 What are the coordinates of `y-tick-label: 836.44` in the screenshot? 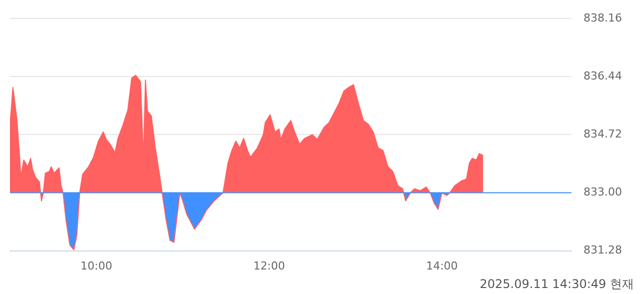 It's located at (603, 76).